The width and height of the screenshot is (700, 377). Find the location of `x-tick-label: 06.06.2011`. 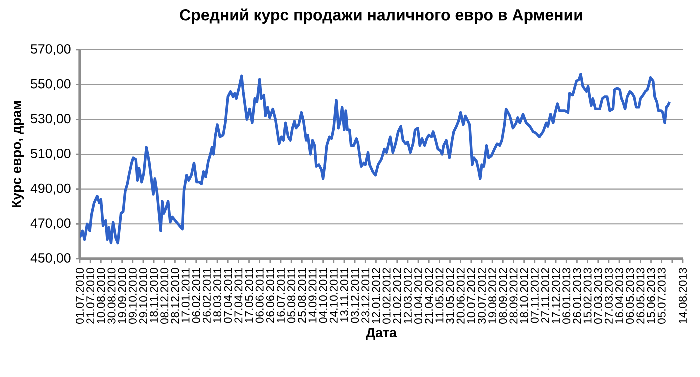

x-tick-label: 06.06.2011 is located at coordinates (260, 296).